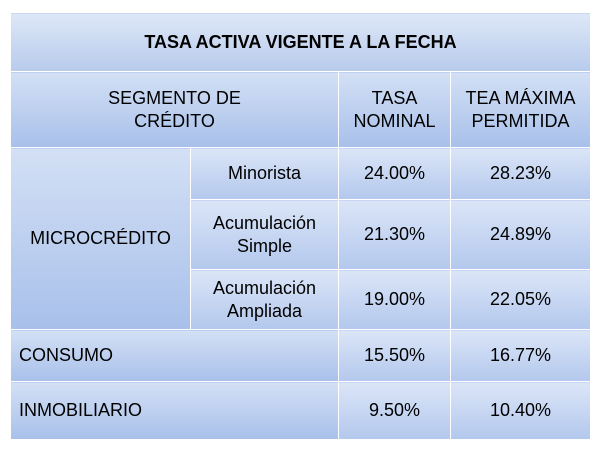 This screenshot has height=450, width=600. I want to click on title-row: TASA ACTIVA VIGENTE A LA FECHA, so click(300, 42).